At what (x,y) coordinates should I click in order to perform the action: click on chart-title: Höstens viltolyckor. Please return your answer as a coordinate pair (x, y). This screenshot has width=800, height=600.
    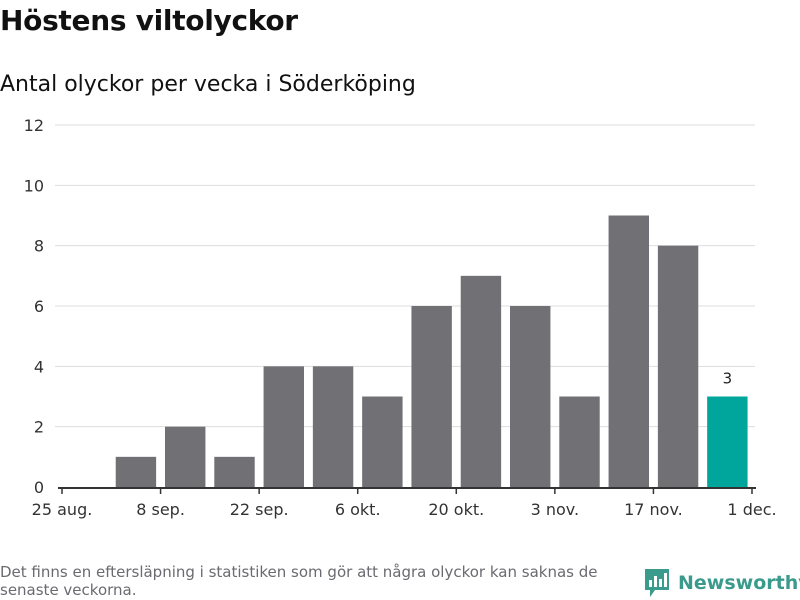
    Looking at the image, I should click on (149, 20).